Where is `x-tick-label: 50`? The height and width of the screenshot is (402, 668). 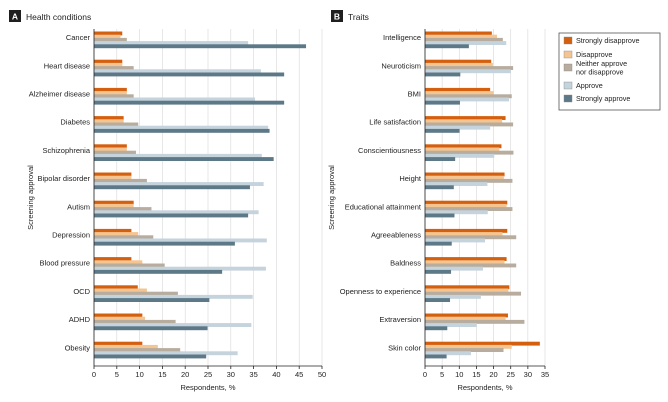 x-tick-label: 50 is located at coordinates (322, 374).